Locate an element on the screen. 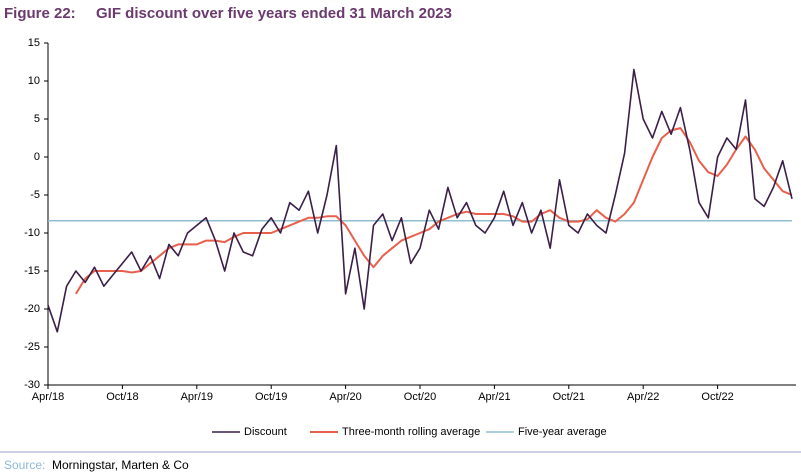 The image size is (801, 475). y-tick-label: -20 is located at coordinates (32, 309).